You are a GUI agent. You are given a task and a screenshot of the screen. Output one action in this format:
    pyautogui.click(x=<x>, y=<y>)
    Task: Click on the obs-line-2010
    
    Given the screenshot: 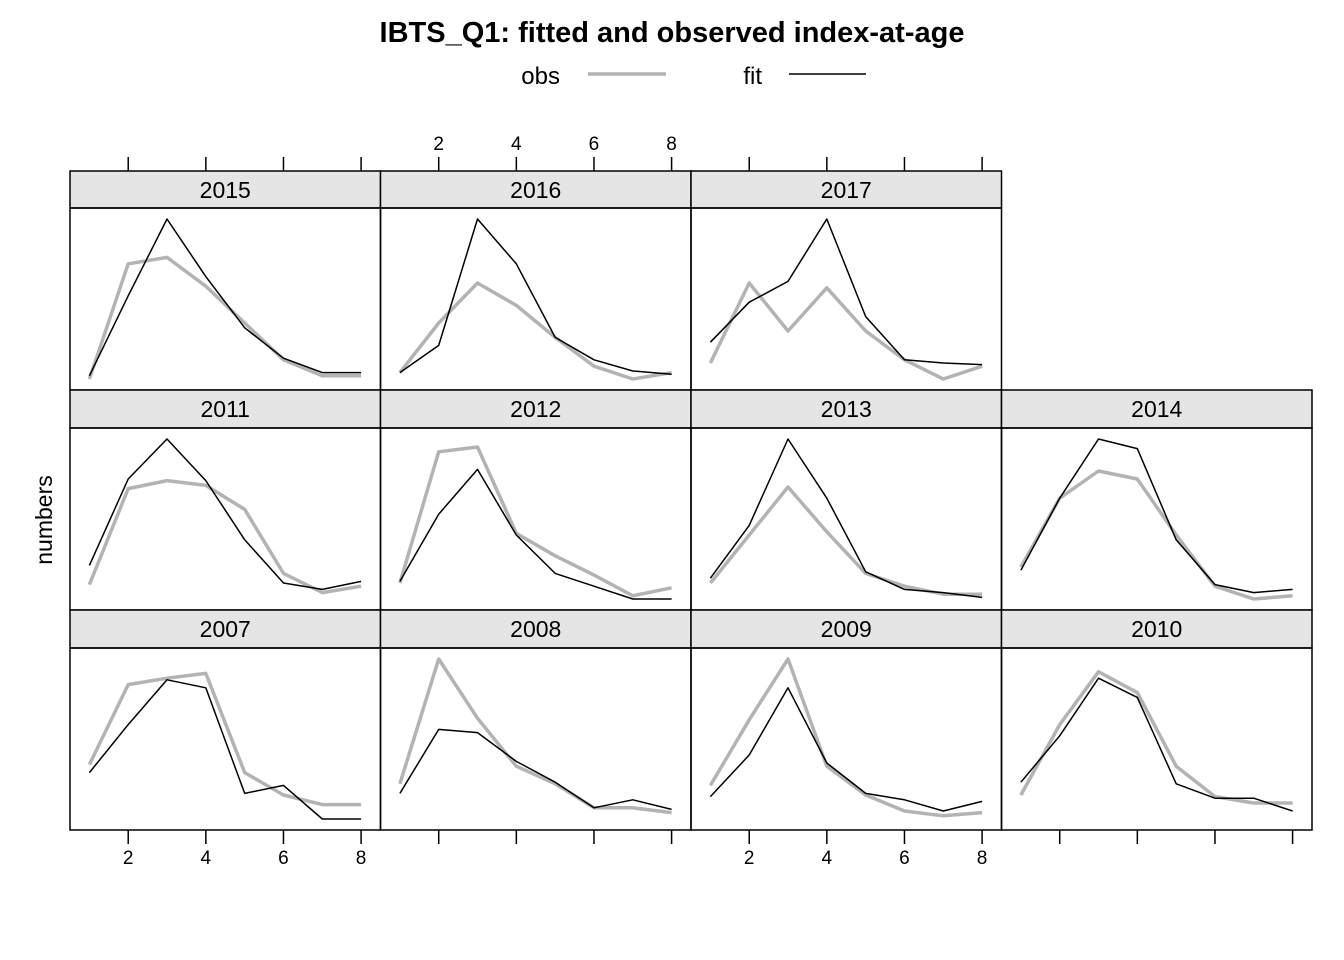 What is the action you would take?
    pyautogui.click(x=1156, y=737)
    